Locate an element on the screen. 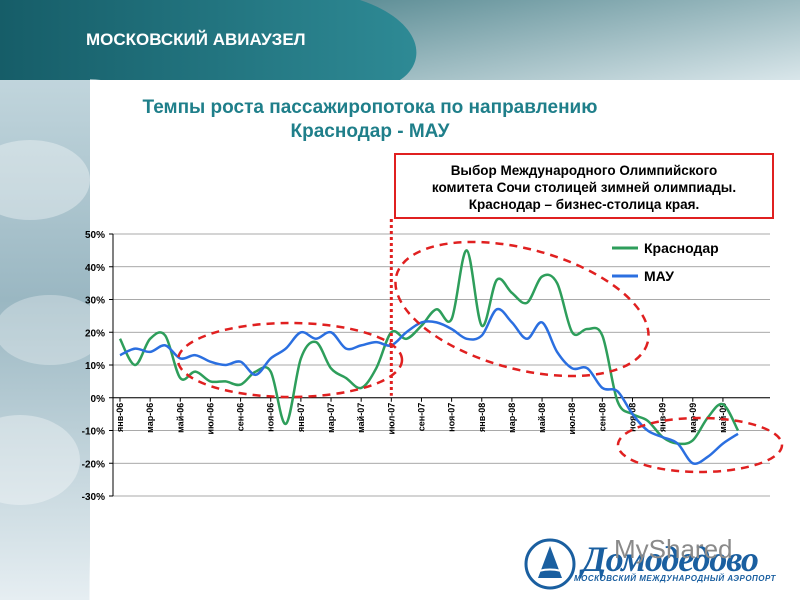 Image resolution: width=800 pixels, height=600 pixels. y-axis: 50% 40% 30% 20% 10% 0% -10% -20% -30% is located at coordinates (98, 366).